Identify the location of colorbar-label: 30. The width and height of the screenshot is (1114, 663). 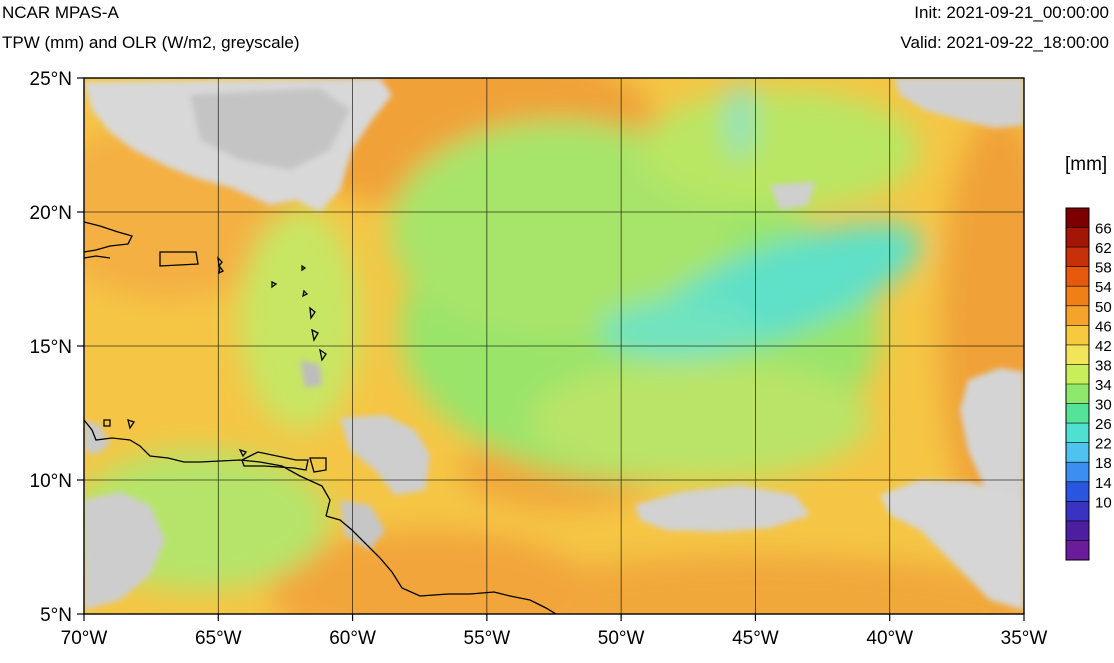
(1103, 405).